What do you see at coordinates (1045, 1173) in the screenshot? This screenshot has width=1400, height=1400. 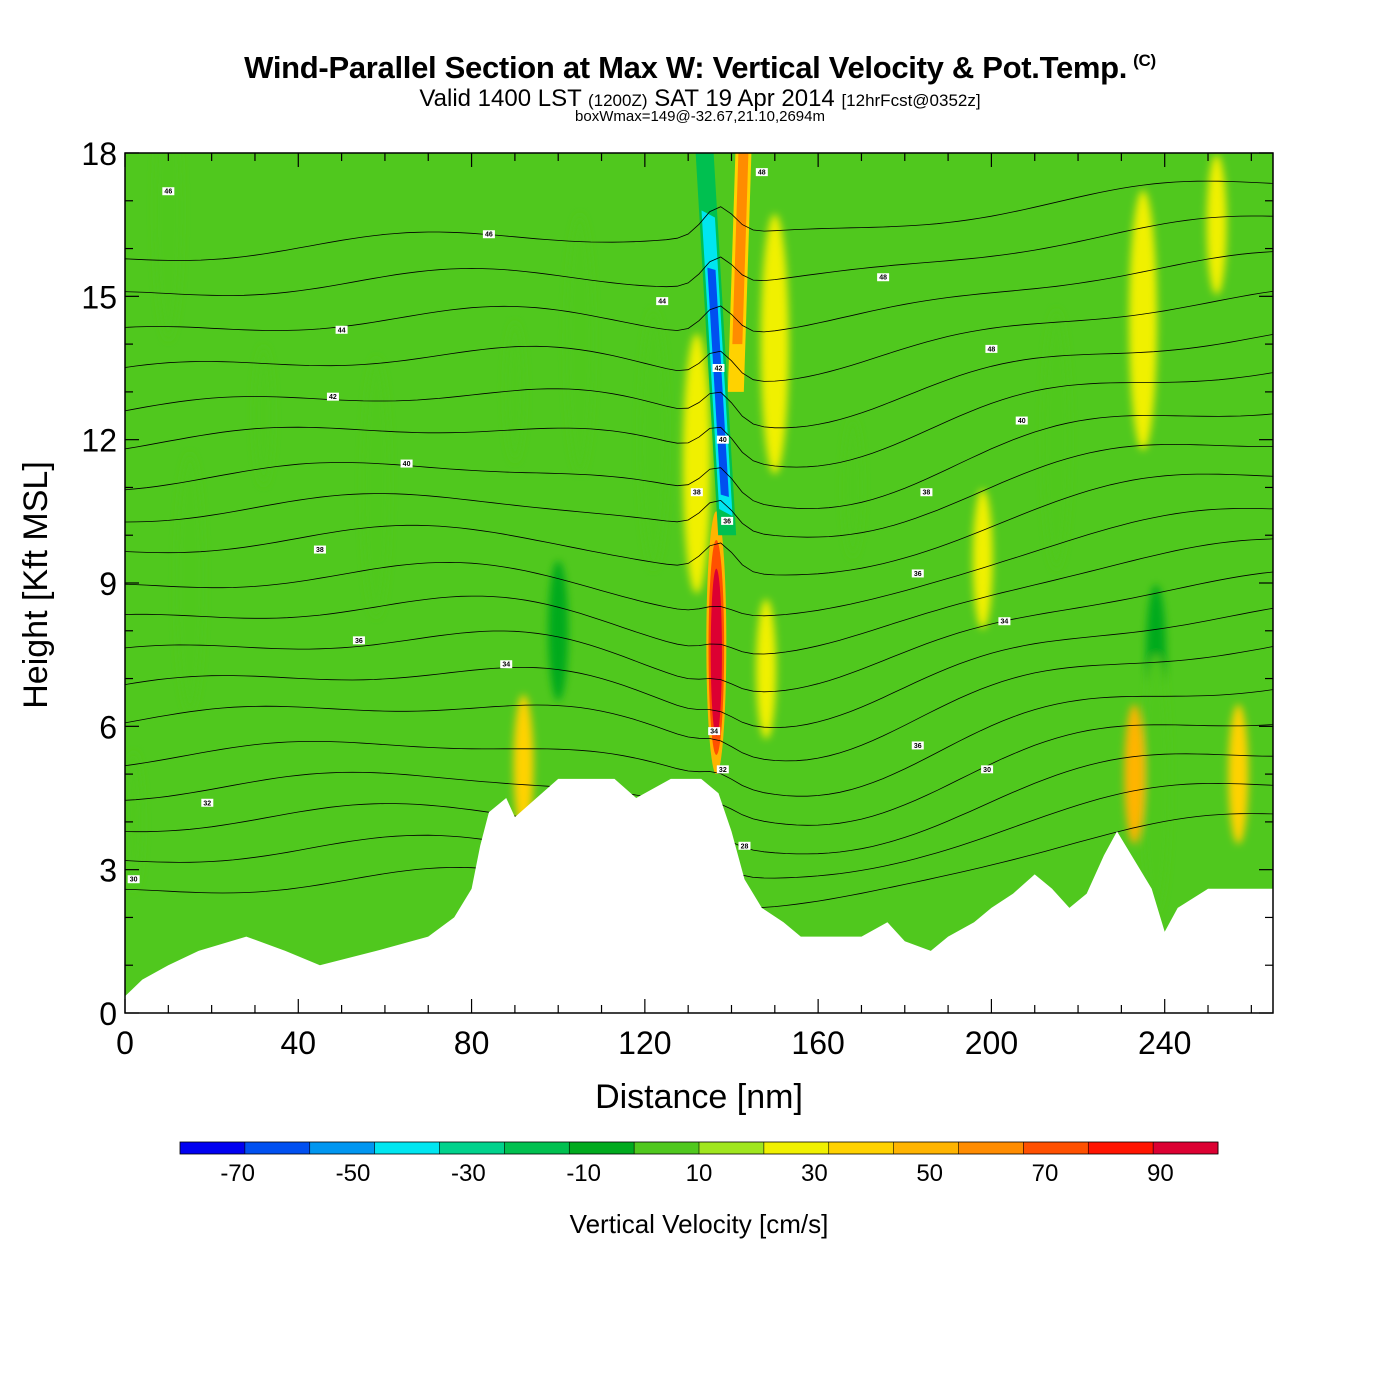 I see `colorbar-tick-label: 70` at bounding box center [1045, 1173].